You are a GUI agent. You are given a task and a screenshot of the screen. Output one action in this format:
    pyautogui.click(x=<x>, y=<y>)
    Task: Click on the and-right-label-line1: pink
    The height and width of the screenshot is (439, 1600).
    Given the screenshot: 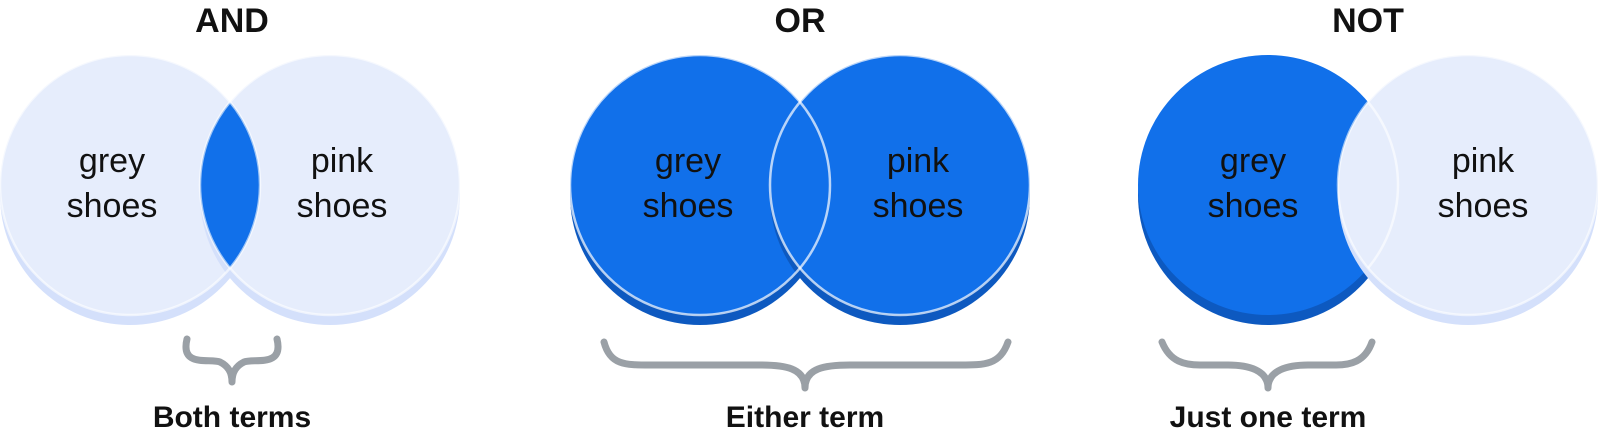 What is the action you would take?
    pyautogui.click(x=342, y=161)
    